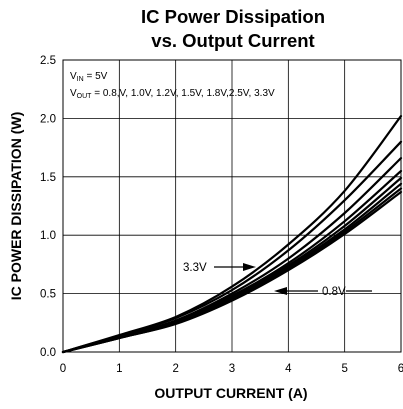 This screenshot has width=403, height=409. What do you see at coordinates (48, 61) in the screenshot?
I see `y-tick-label: 2.5` at bounding box center [48, 61].